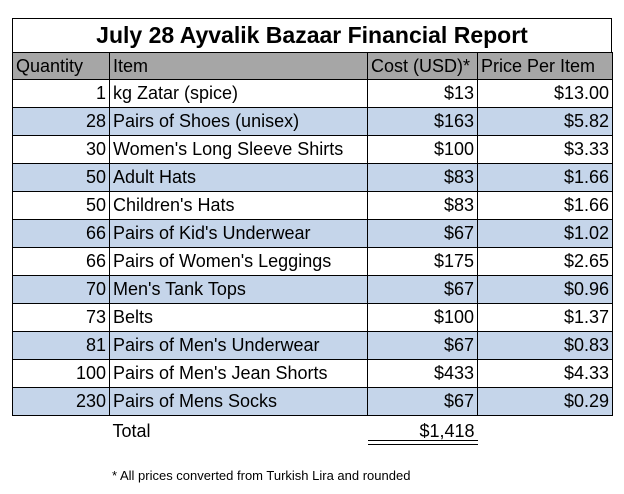 The width and height of the screenshot is (624, 494). I want to click on table-row: 70 Men's Tank Tops $67 $0.96, so click(312, 289).